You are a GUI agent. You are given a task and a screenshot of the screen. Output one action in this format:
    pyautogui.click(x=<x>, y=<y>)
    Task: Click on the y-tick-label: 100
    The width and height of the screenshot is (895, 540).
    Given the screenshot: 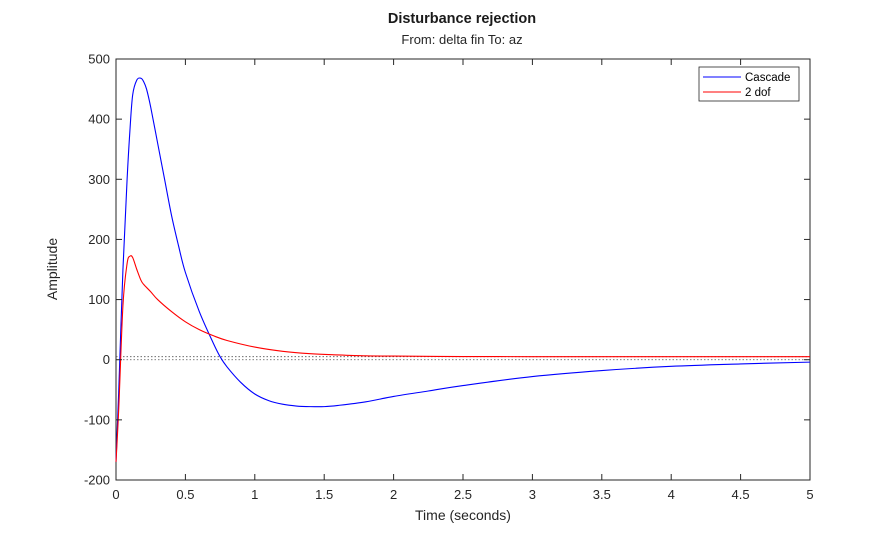 What is the action you would take?
    pyautogui.click(x=99, y=299)
    